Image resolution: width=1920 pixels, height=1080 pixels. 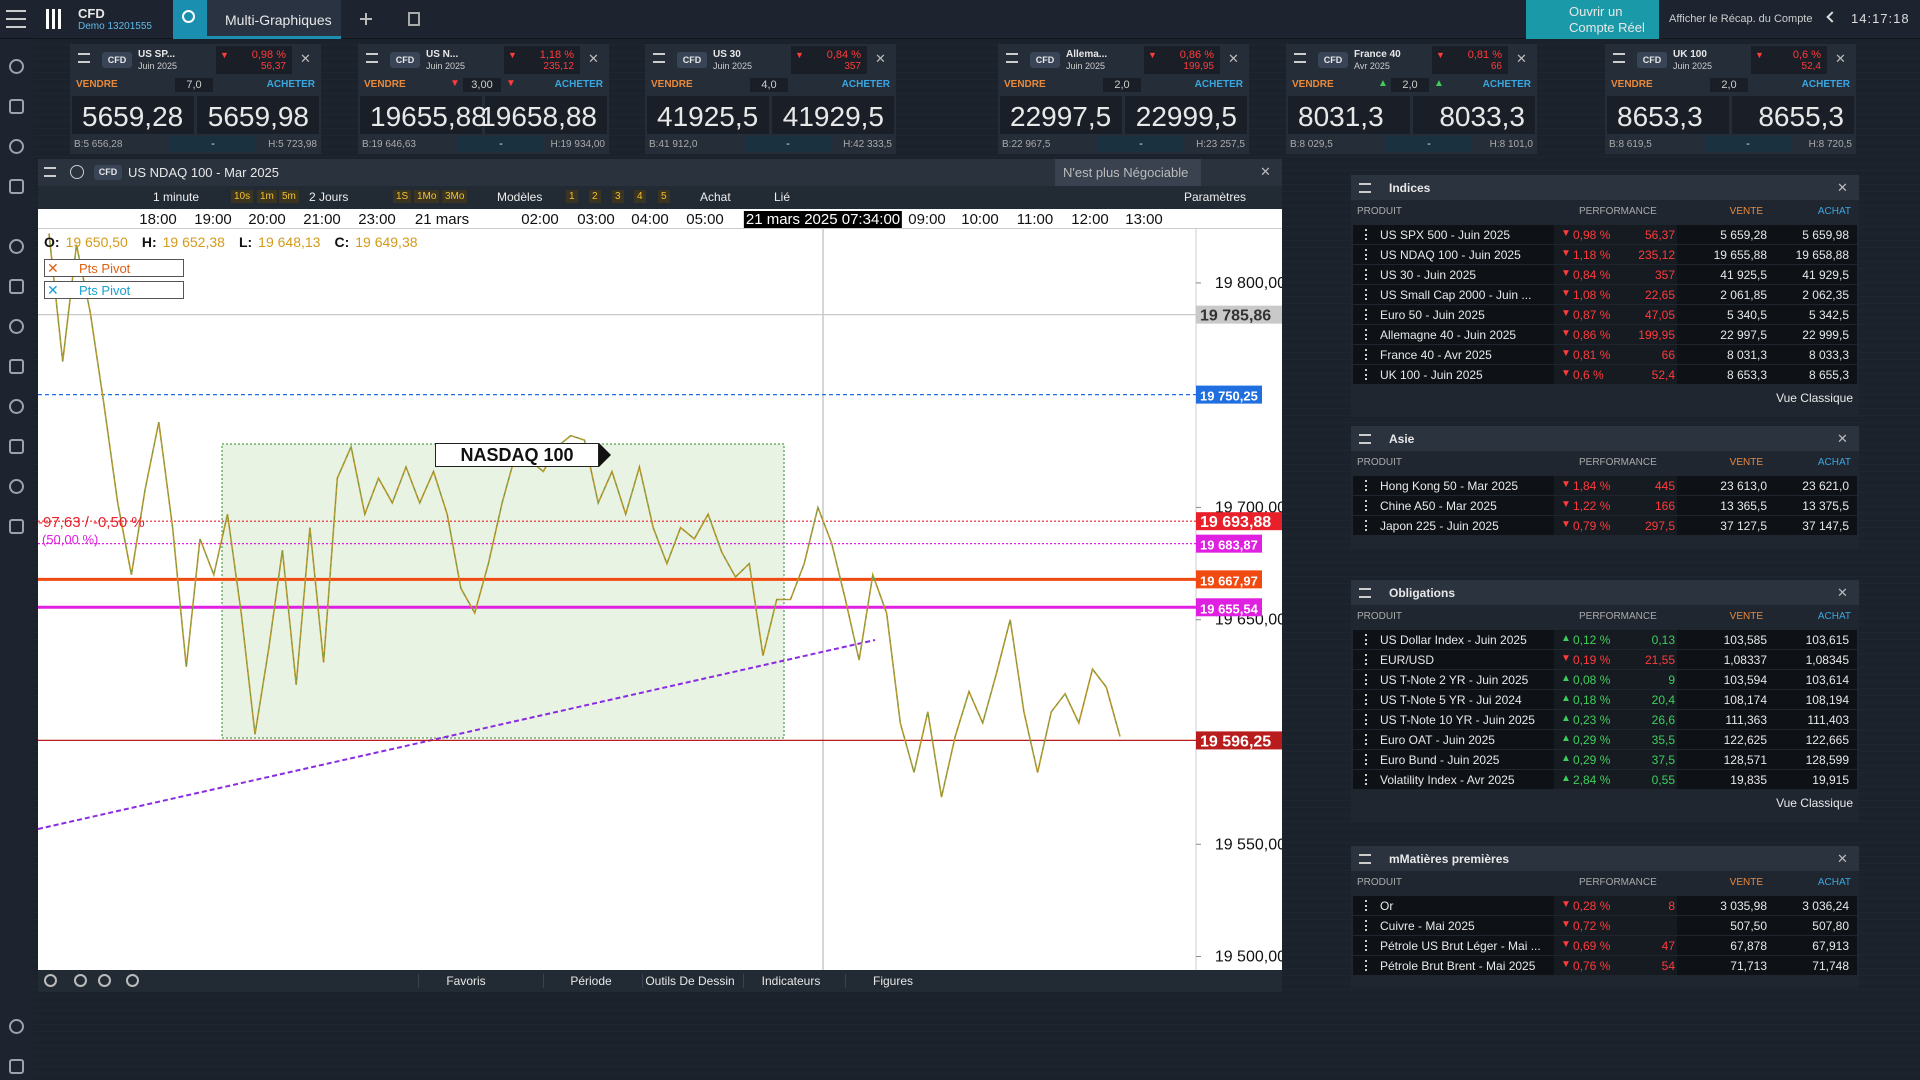 What do you see at coordinates (892, 981) in the screenshot?
I see `bottom-tool: Figures` at bounding box center [892, 981].